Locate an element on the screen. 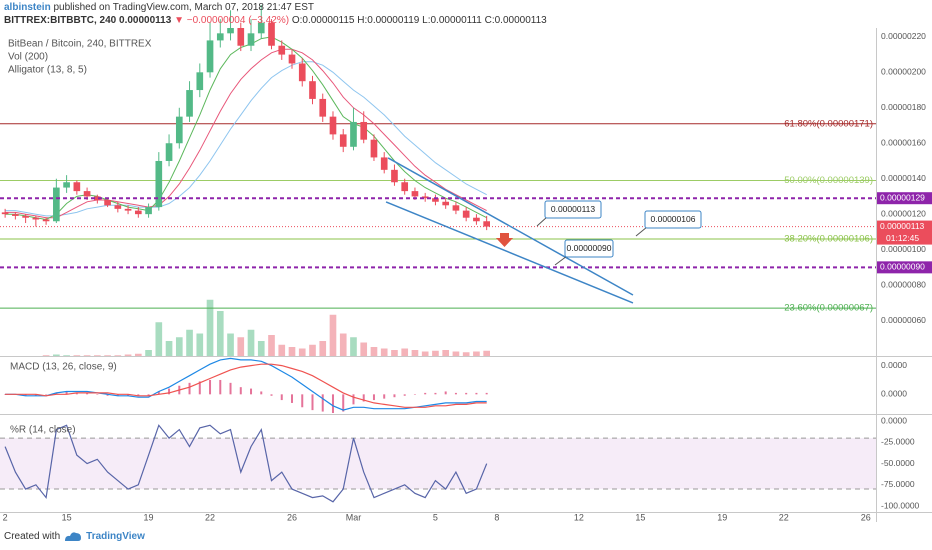 The height and width of the screenshot is (550, 932). x-tick-label: Mar is located at coordinates (354, 517).